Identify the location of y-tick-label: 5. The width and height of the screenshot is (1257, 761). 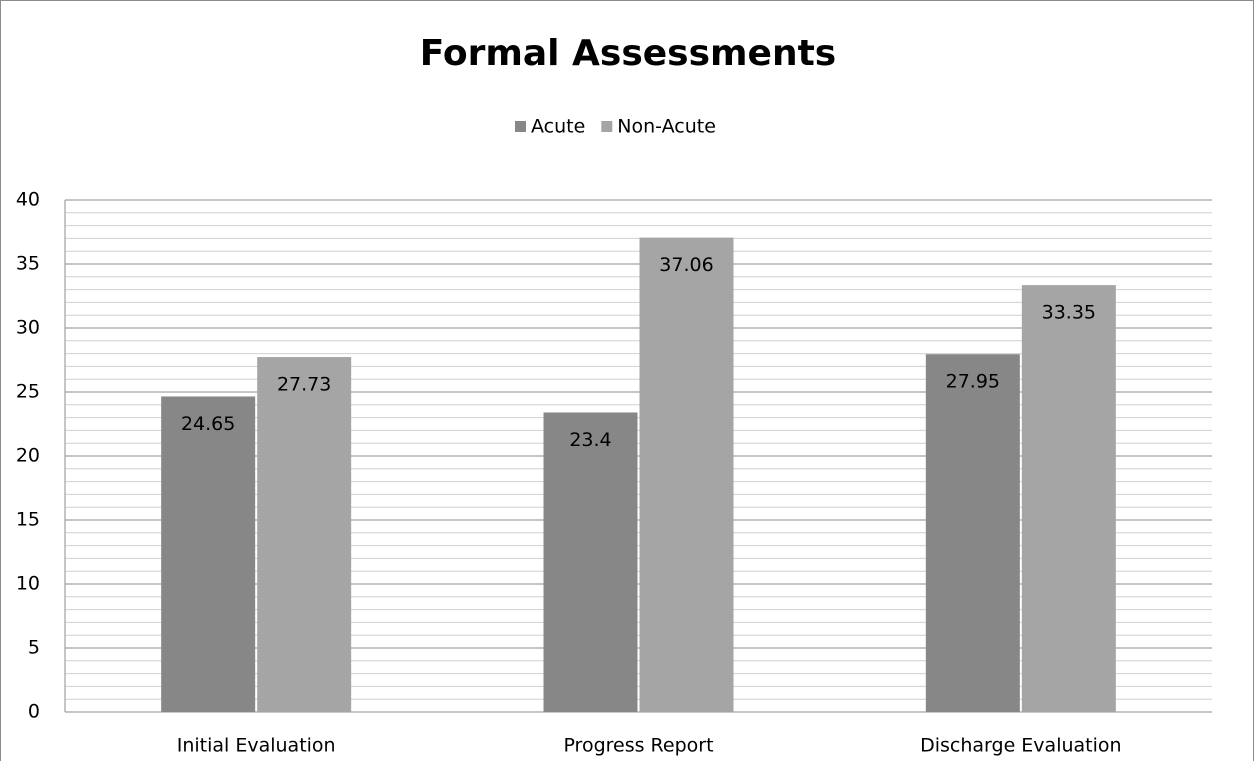
(34, 648).